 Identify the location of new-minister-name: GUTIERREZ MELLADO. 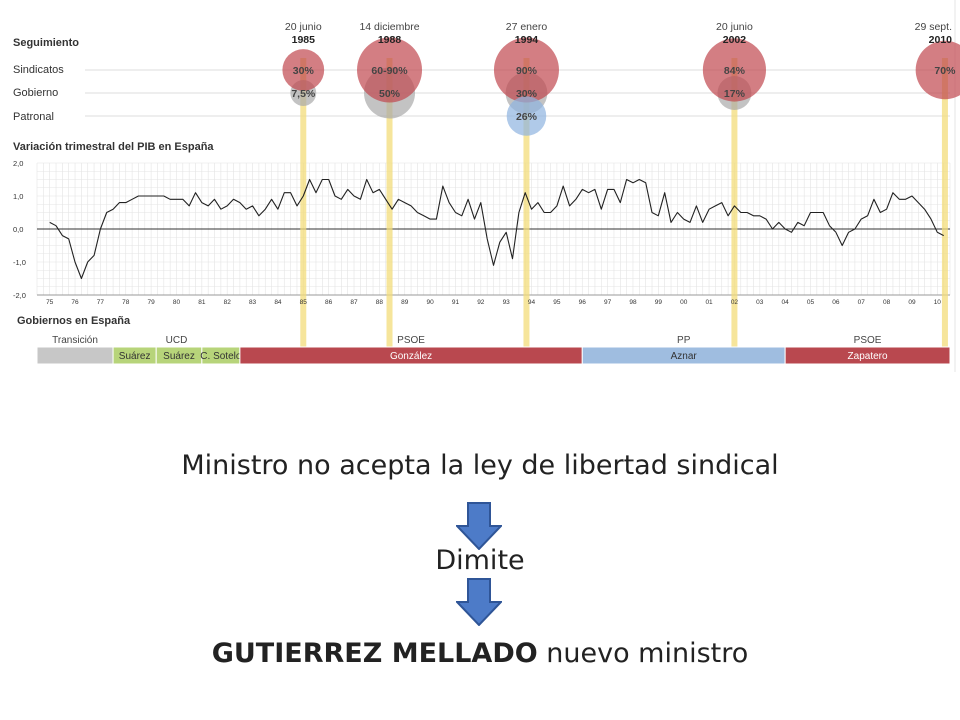
(374, 653).